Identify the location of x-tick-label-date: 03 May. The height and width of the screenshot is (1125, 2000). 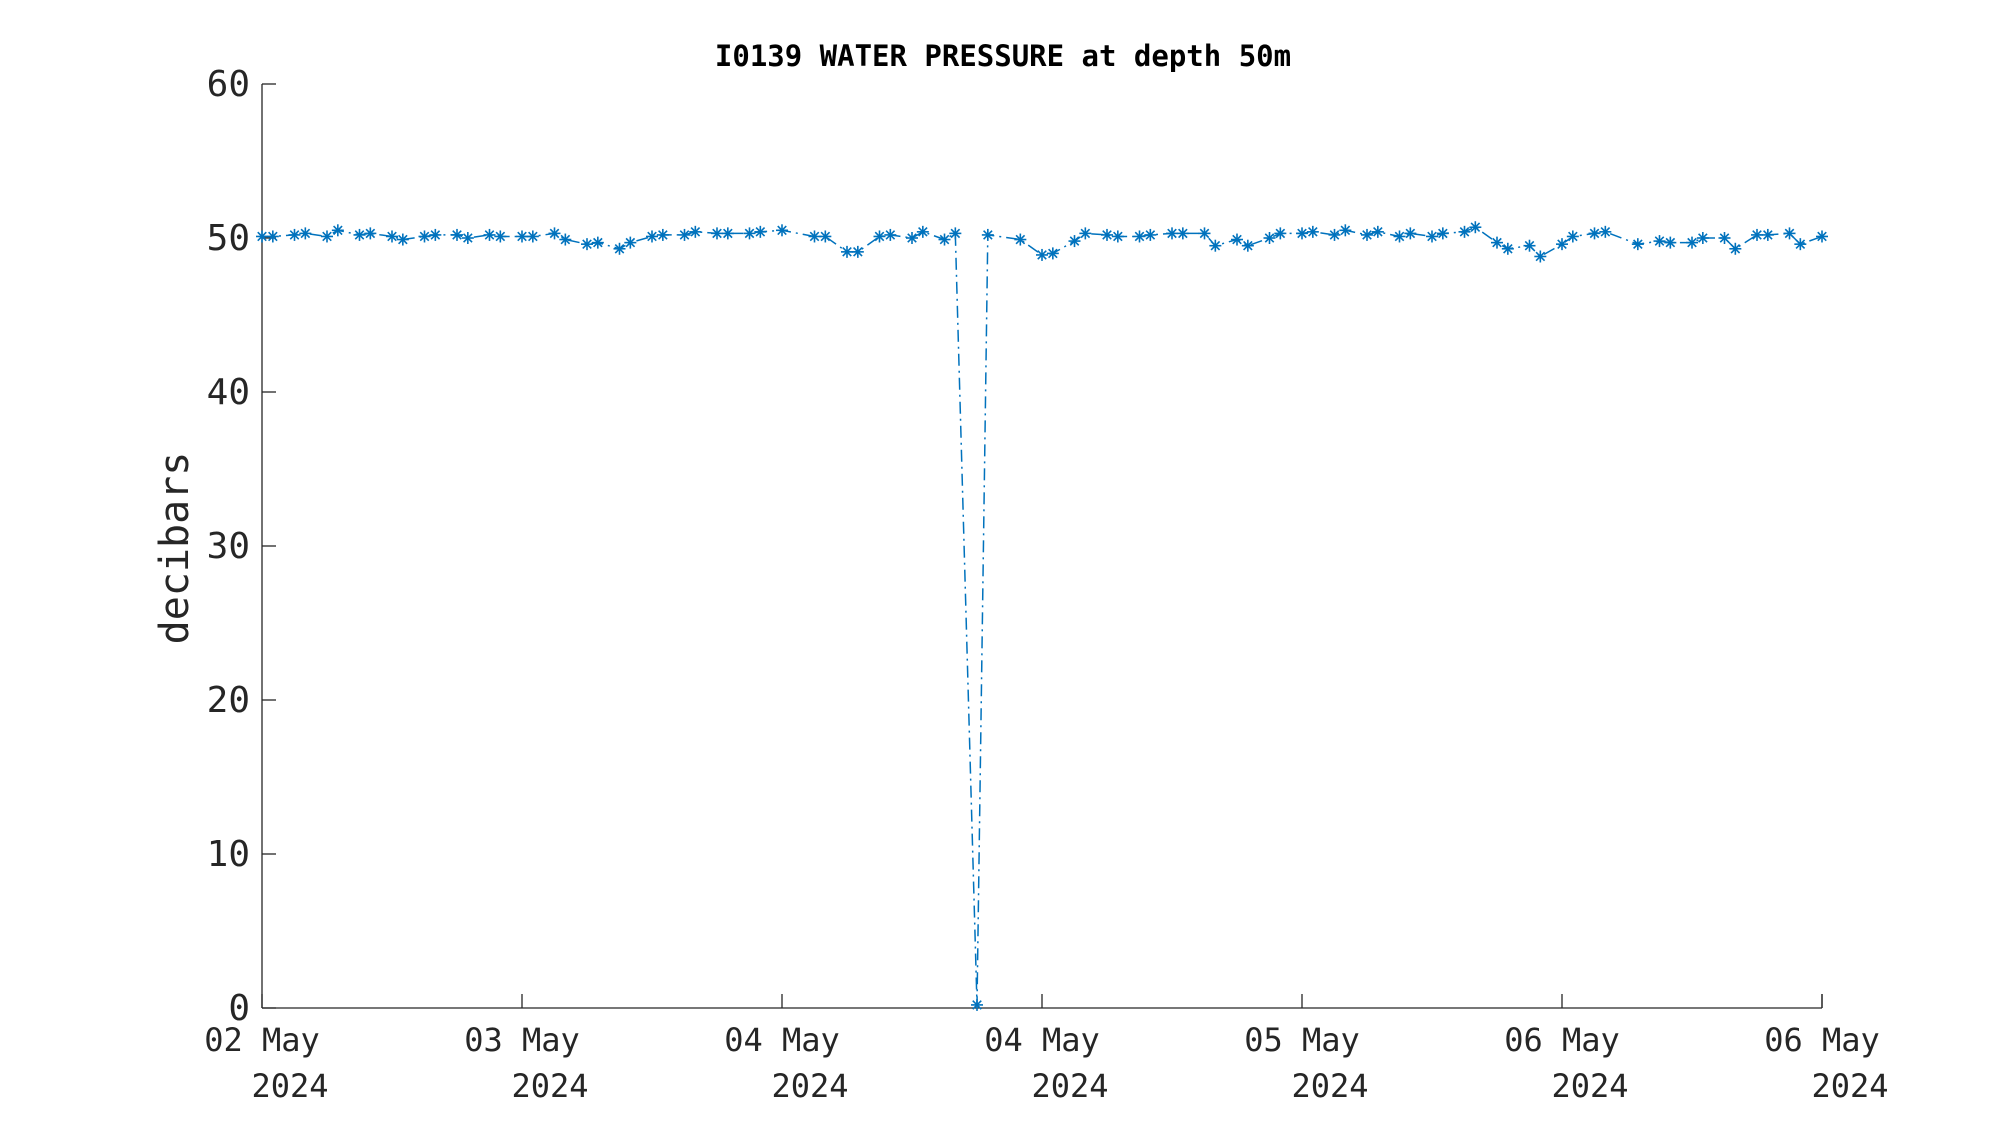
(522, 1040).